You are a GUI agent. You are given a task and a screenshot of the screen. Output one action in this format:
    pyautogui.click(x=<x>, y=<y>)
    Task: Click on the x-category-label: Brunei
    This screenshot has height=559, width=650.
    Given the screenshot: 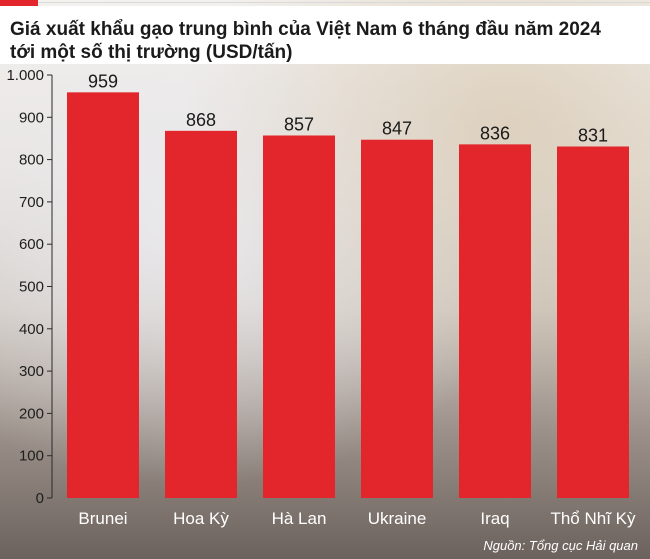 What is the action you would take?
    pyautogui.click(x=102, y=518)
    